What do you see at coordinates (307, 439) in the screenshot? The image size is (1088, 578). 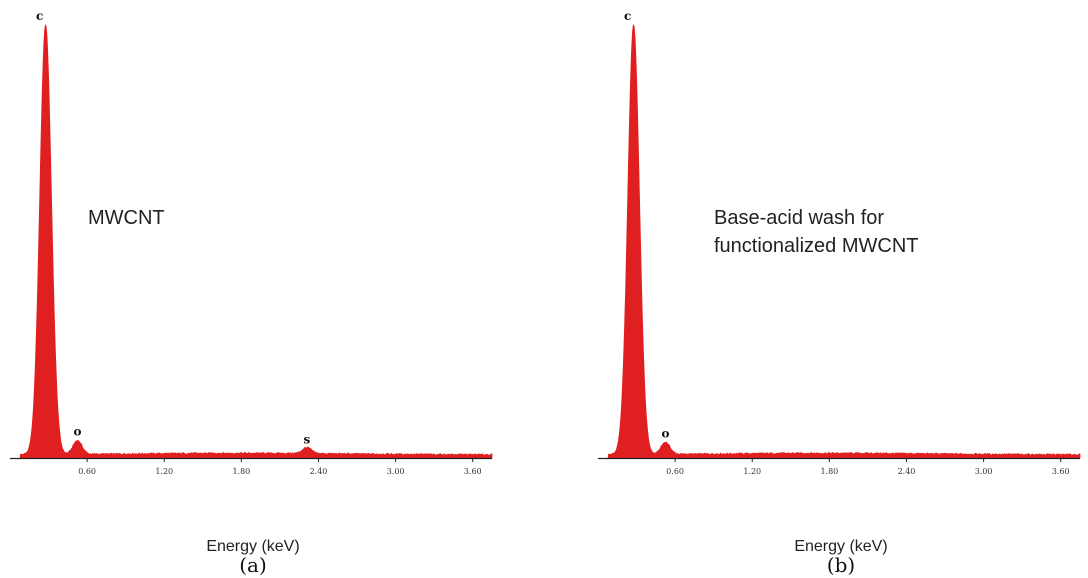 I see `peak-label-s: s` at bounding box center [307, 439].